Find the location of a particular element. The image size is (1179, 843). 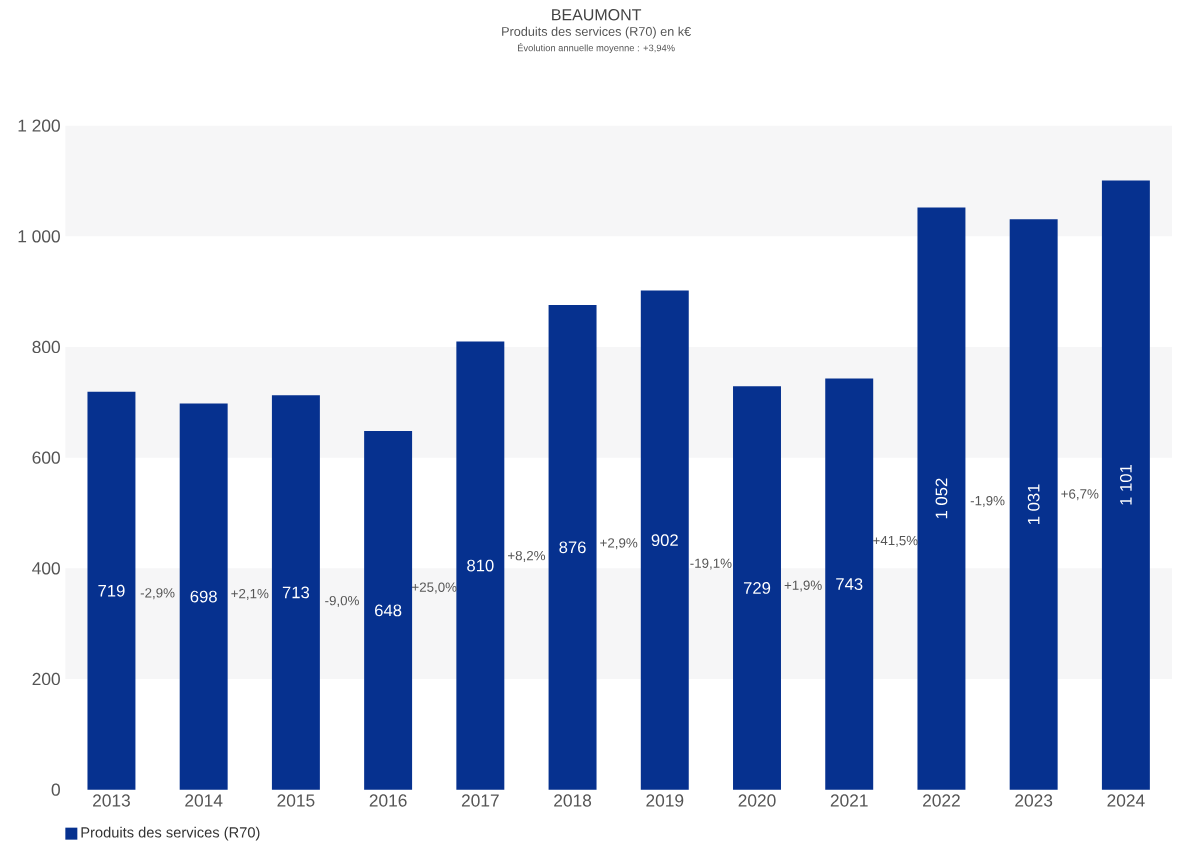

data-label: 1 052 is located at coordinates (941, 498).